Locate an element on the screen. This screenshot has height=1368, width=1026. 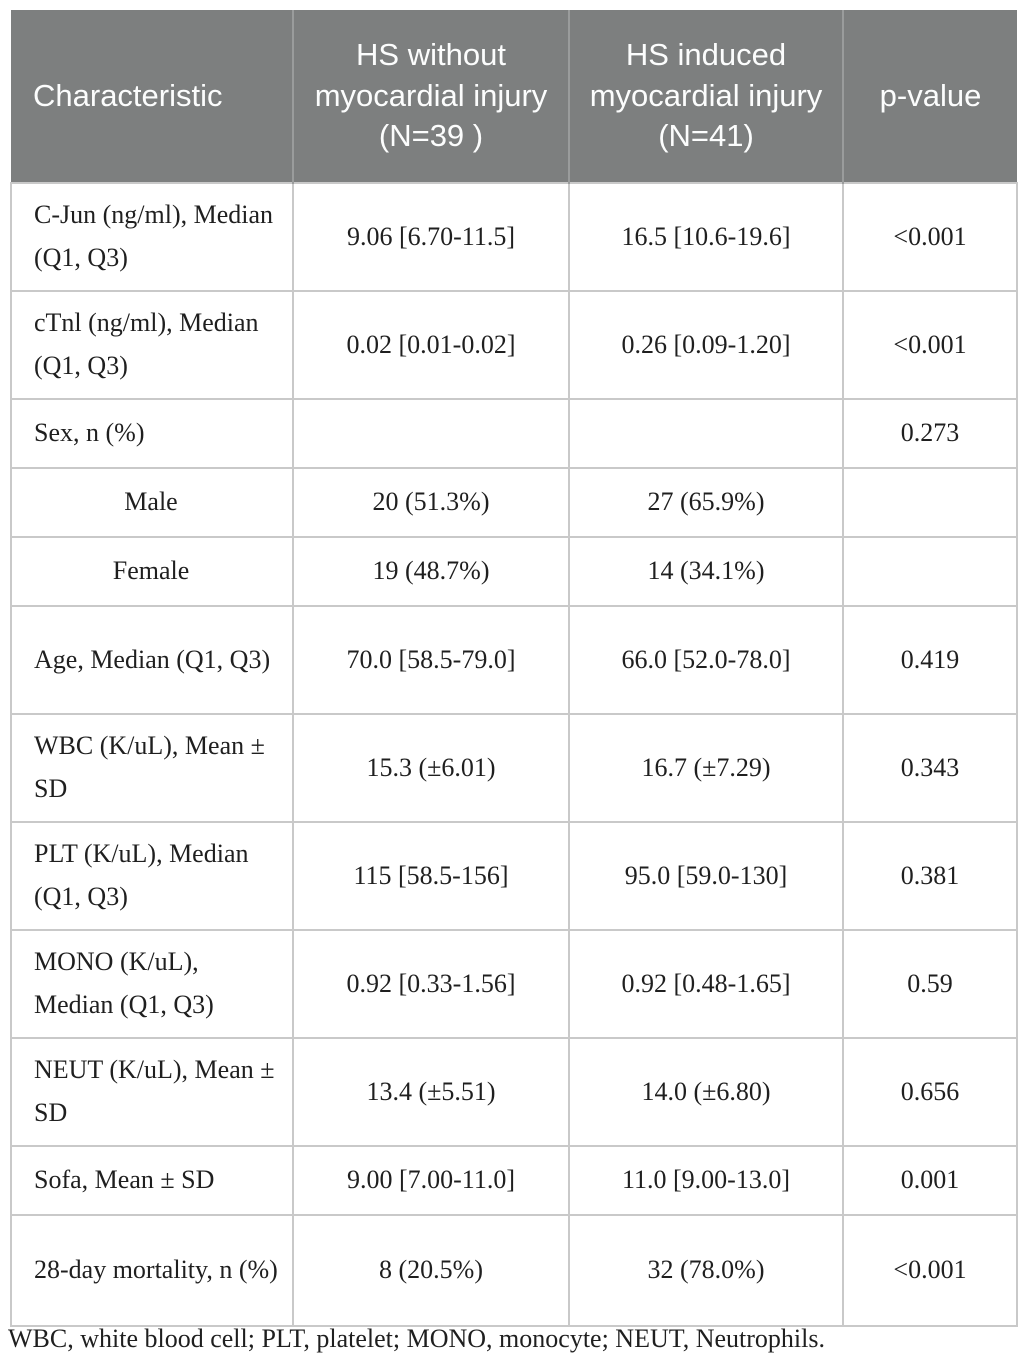
table-row-female: Female 19 (48.7%) 14 (34.1%) is located at coordinates (514, 571).